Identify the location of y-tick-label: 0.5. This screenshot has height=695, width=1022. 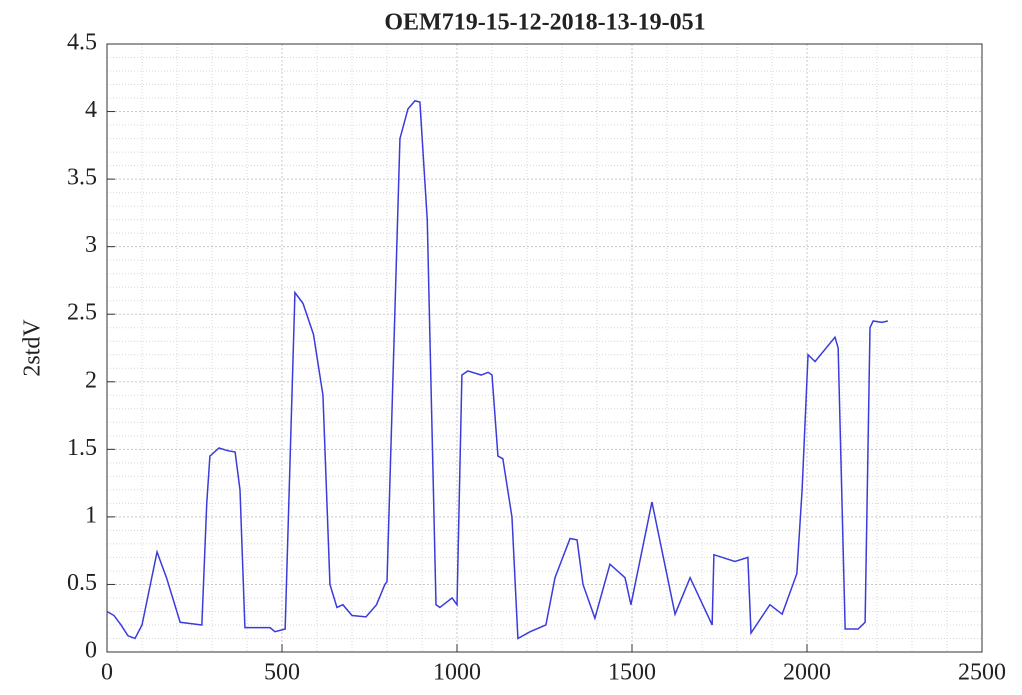
(82, 583).